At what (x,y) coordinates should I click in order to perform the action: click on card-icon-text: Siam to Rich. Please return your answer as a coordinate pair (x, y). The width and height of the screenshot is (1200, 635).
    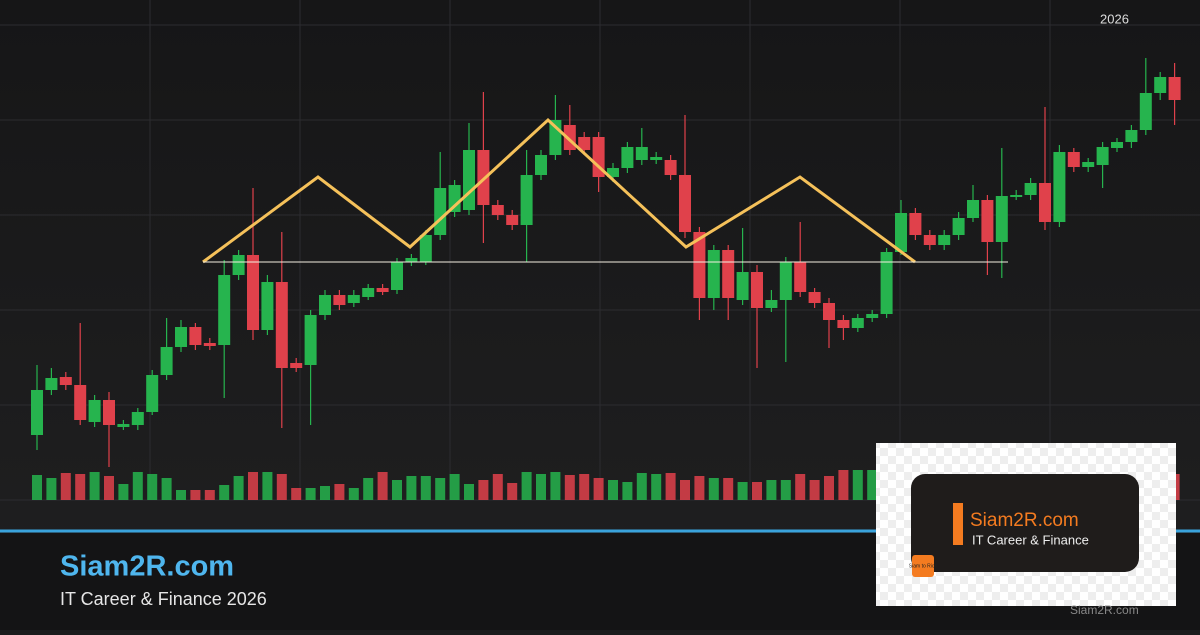
    Looking at the image, I should click on (923, 566).